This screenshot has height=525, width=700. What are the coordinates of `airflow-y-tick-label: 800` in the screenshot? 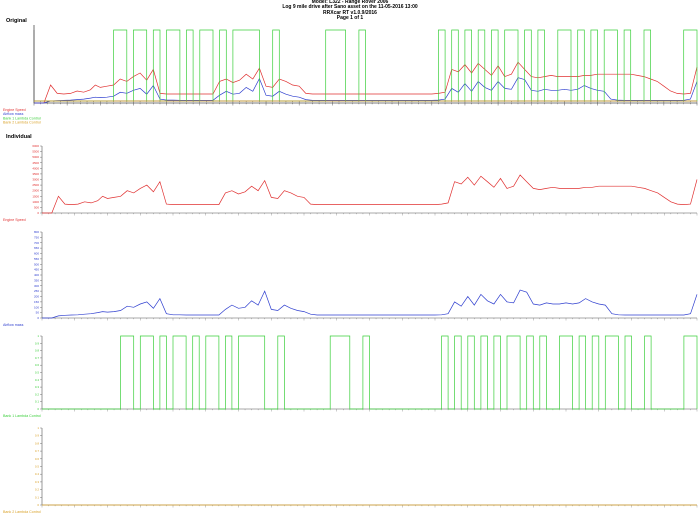 It's located at (36, 232).